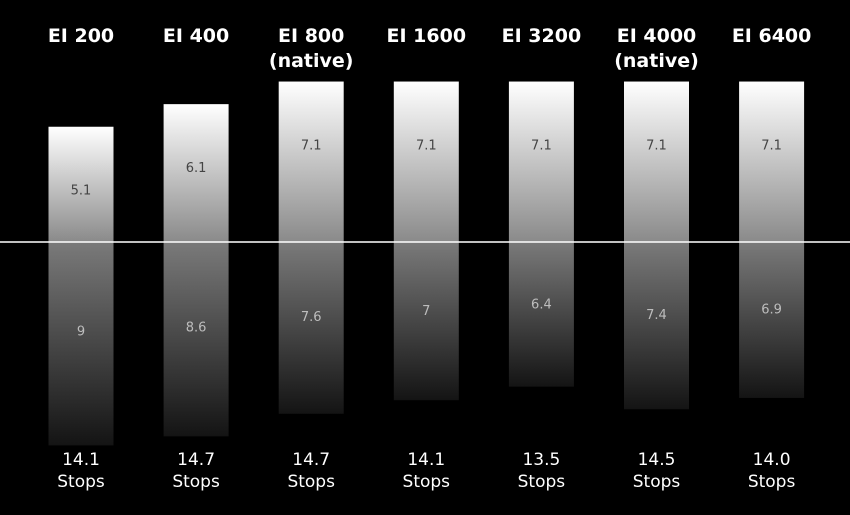 The width and height of the screenshot is (850, 515). Describe the element at coordinates (81, 471) in the screenshot. I see `stops-total-0: 14.1 Stops` at that location.